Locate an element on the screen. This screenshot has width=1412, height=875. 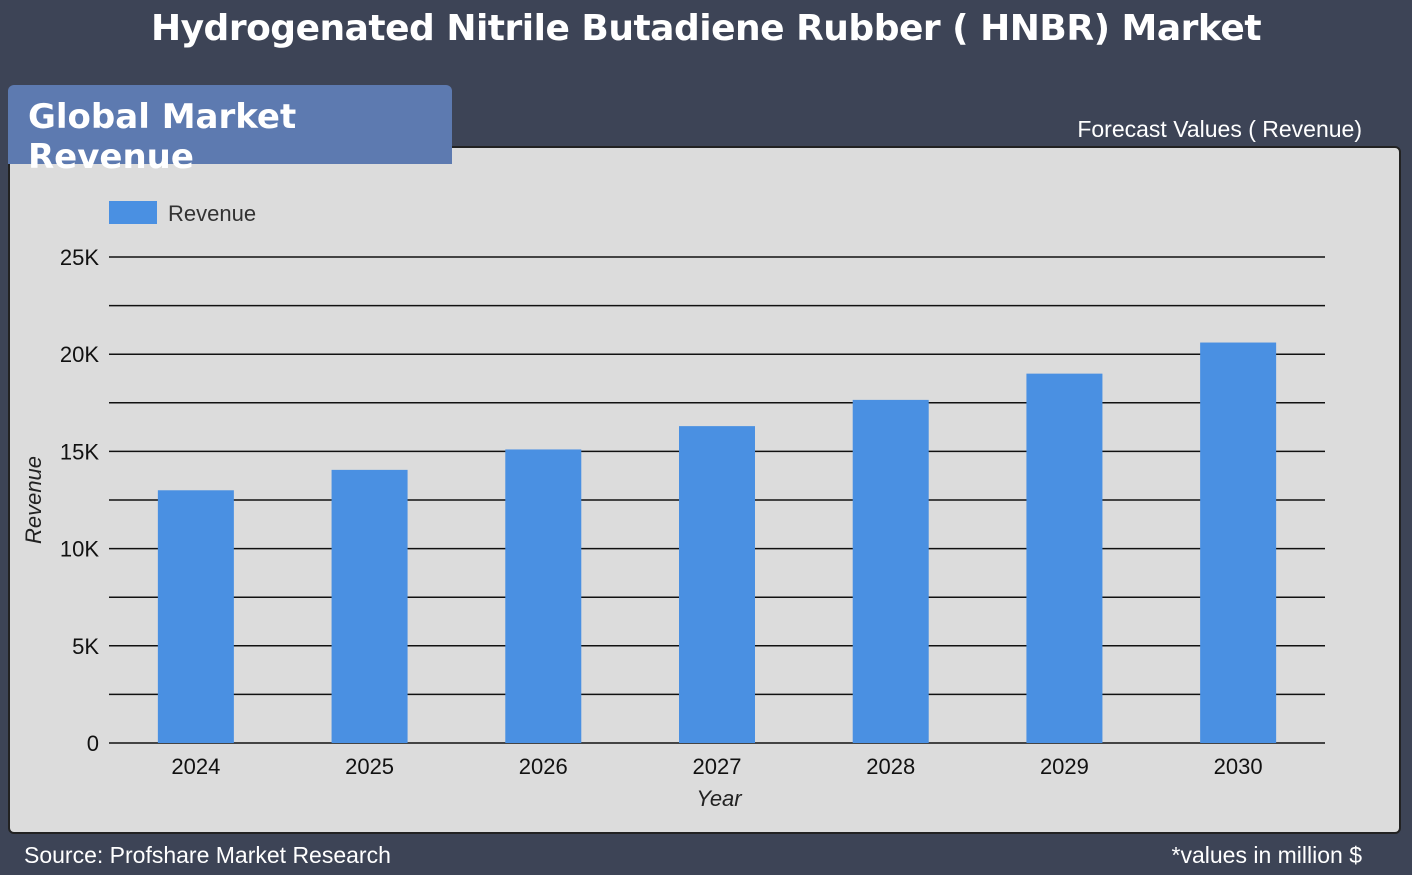
legend: Revenue is located at coordinates (182, 213).